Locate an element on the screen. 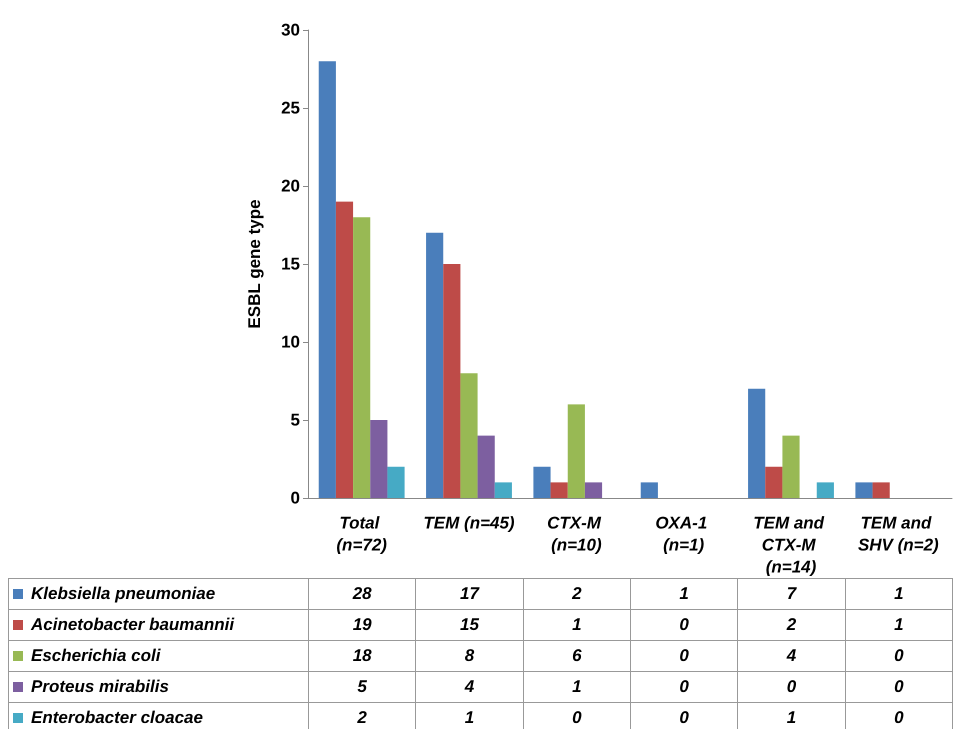 The image size is (965, 729). y-axis-title: ESBL gene type is located at coordinates (254, 264).